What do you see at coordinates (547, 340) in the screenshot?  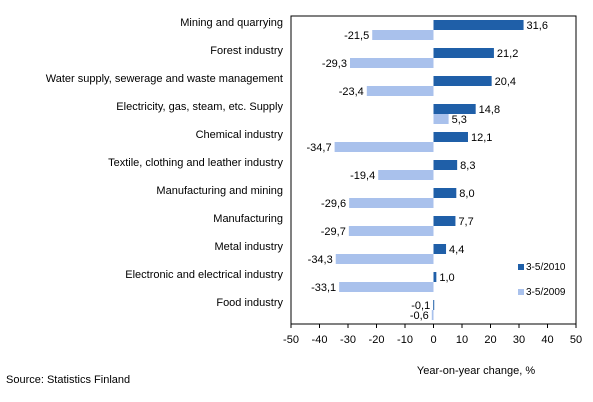 I see `x-tick-label: 40` at bounding box center [547, 340].